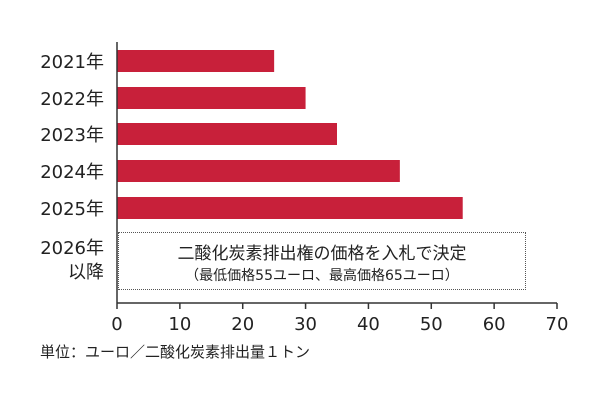  What do you see at coordinates (72, 260) in the screenshot?
I see `category-label-2026-onward: 2026年 以降` at bounding box center [72, 260].